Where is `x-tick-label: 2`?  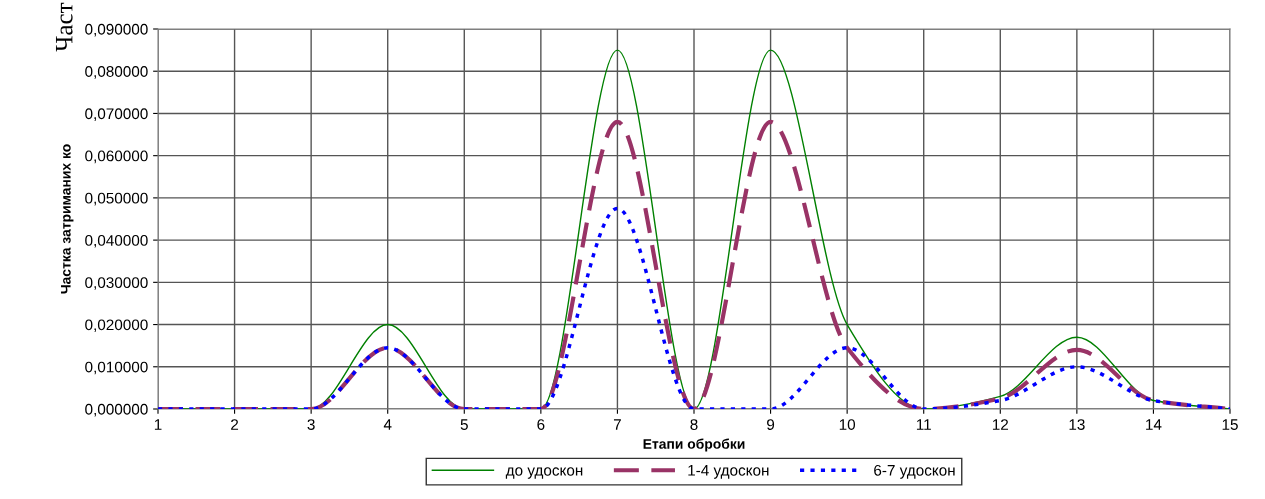
x-tick-label: 2 is located at coordinates (235, 424).